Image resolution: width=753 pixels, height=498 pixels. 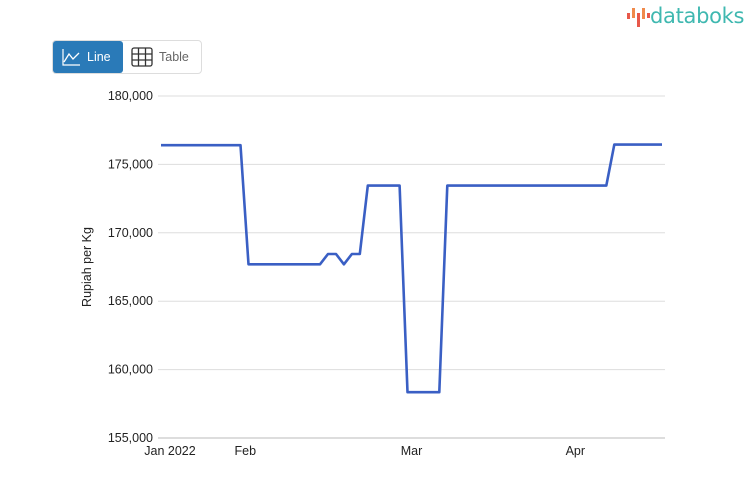 What do you see at coordinates (99, 57) in the screenshot?
I see `line-view-label: Line` at bounding box center [99, 57].